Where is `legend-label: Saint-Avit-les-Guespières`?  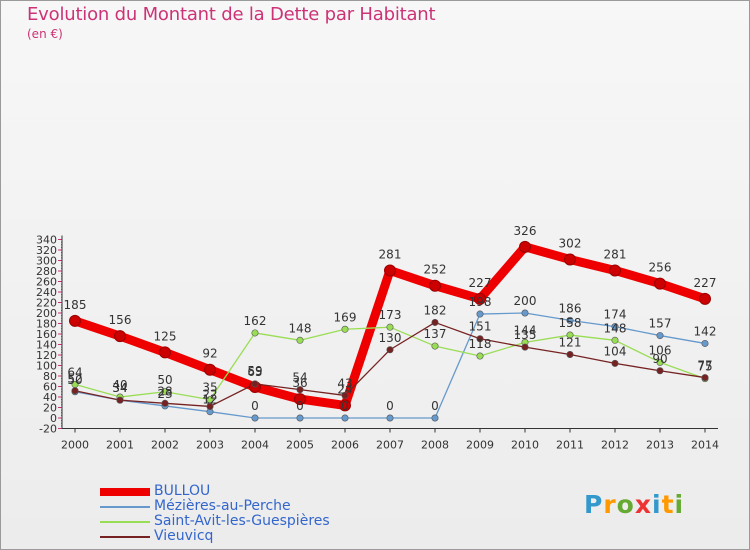 legend-label: Saint-Avit-les-Guespières is located at coordinates (242, 521).